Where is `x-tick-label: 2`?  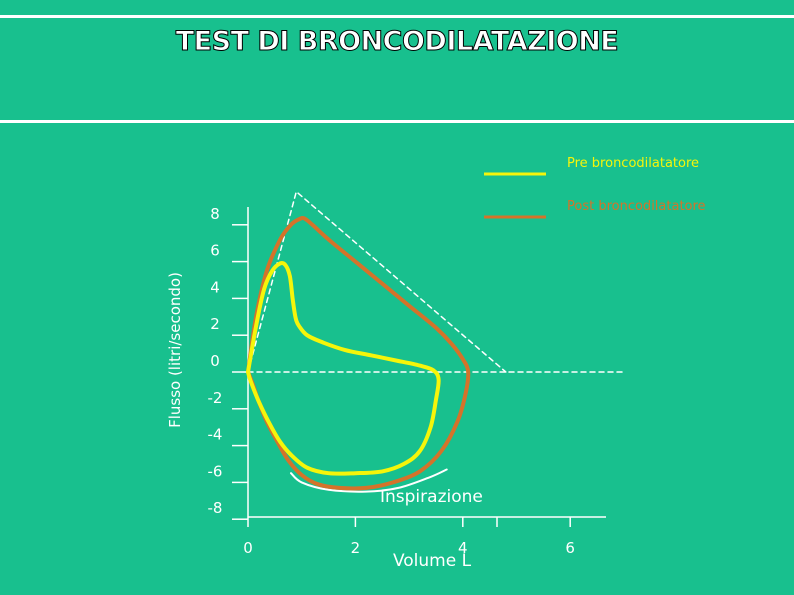 x-tick-label: 2 is located at coordinates (356, 548).